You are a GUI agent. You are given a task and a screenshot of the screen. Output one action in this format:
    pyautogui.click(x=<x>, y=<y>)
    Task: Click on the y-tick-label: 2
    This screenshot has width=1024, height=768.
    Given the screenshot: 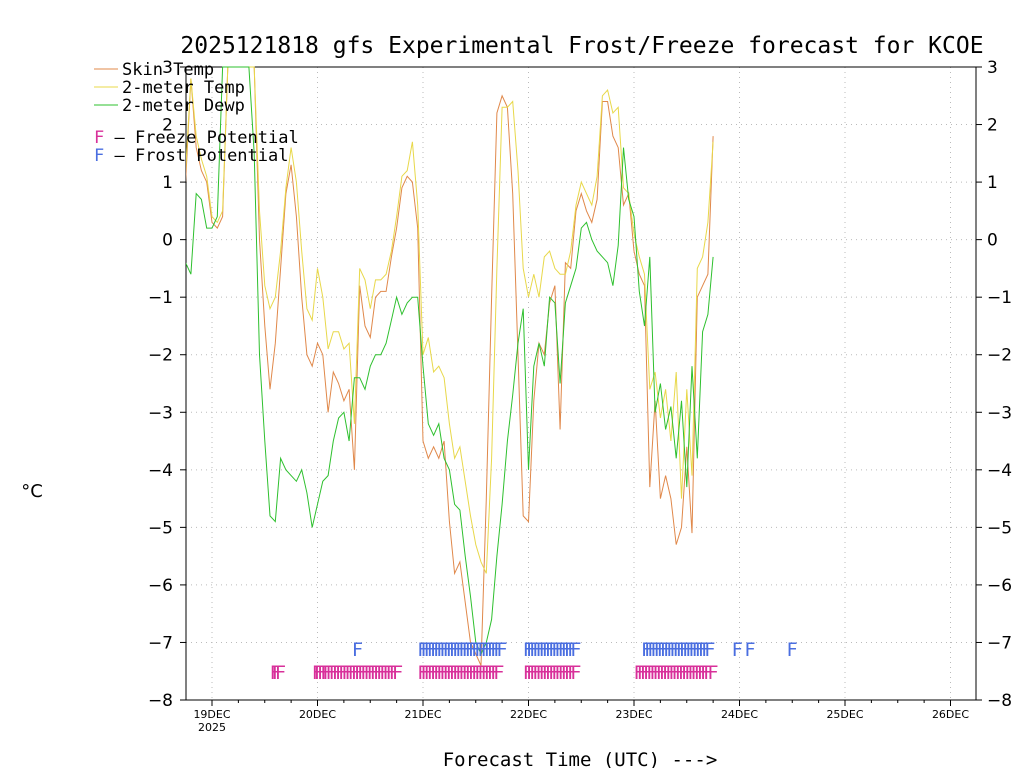 What is the action you would take?
    pyautogui.click(x=167, y=126)
    